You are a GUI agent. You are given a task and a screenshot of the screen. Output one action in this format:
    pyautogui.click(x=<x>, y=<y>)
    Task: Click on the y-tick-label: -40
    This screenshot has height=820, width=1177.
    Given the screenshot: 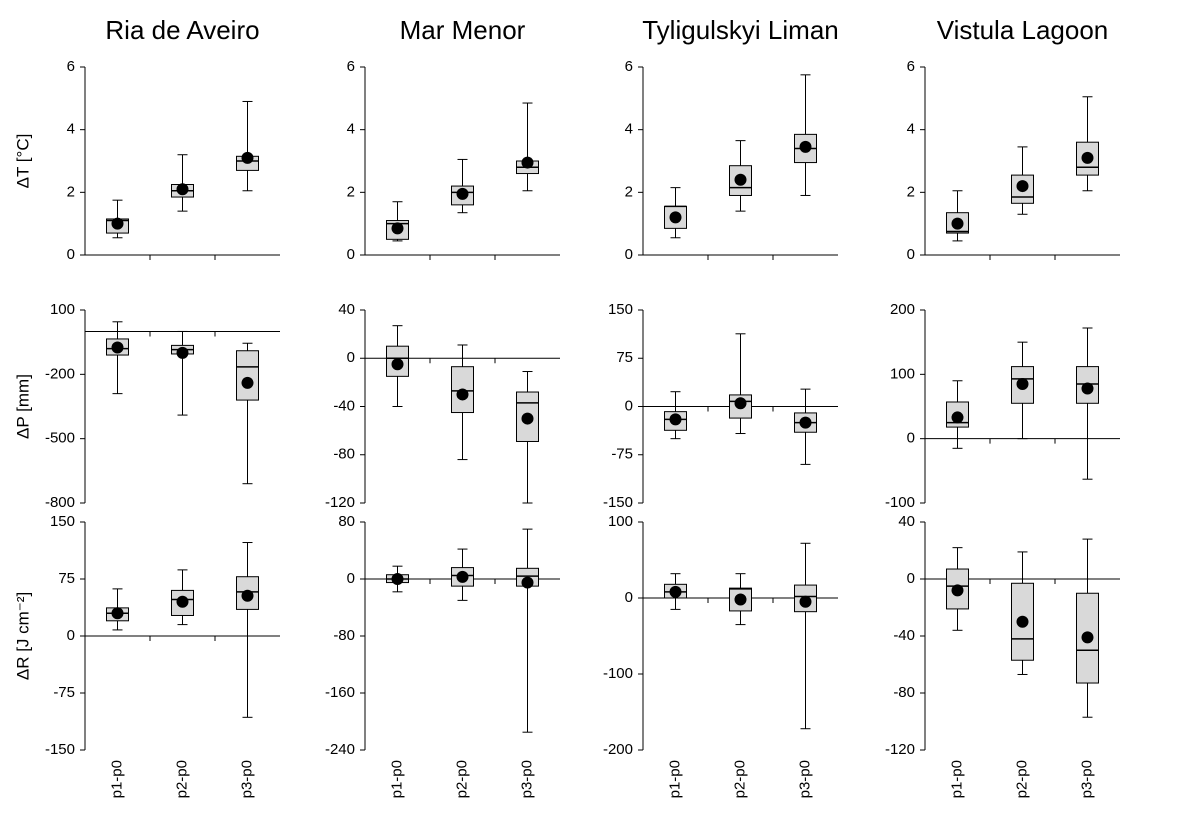 What is the action you would take?
    pyautogui.click(x=904, y=635)
    